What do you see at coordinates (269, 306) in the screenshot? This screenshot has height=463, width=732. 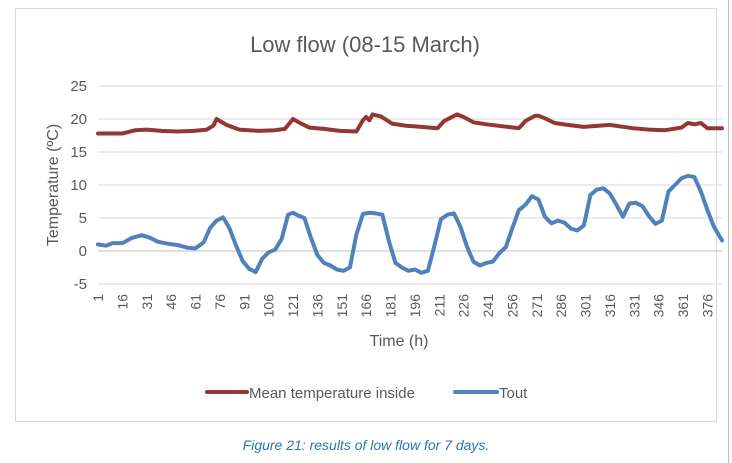 I see `x-tick-label: 106` at bounding box center [269, 306].